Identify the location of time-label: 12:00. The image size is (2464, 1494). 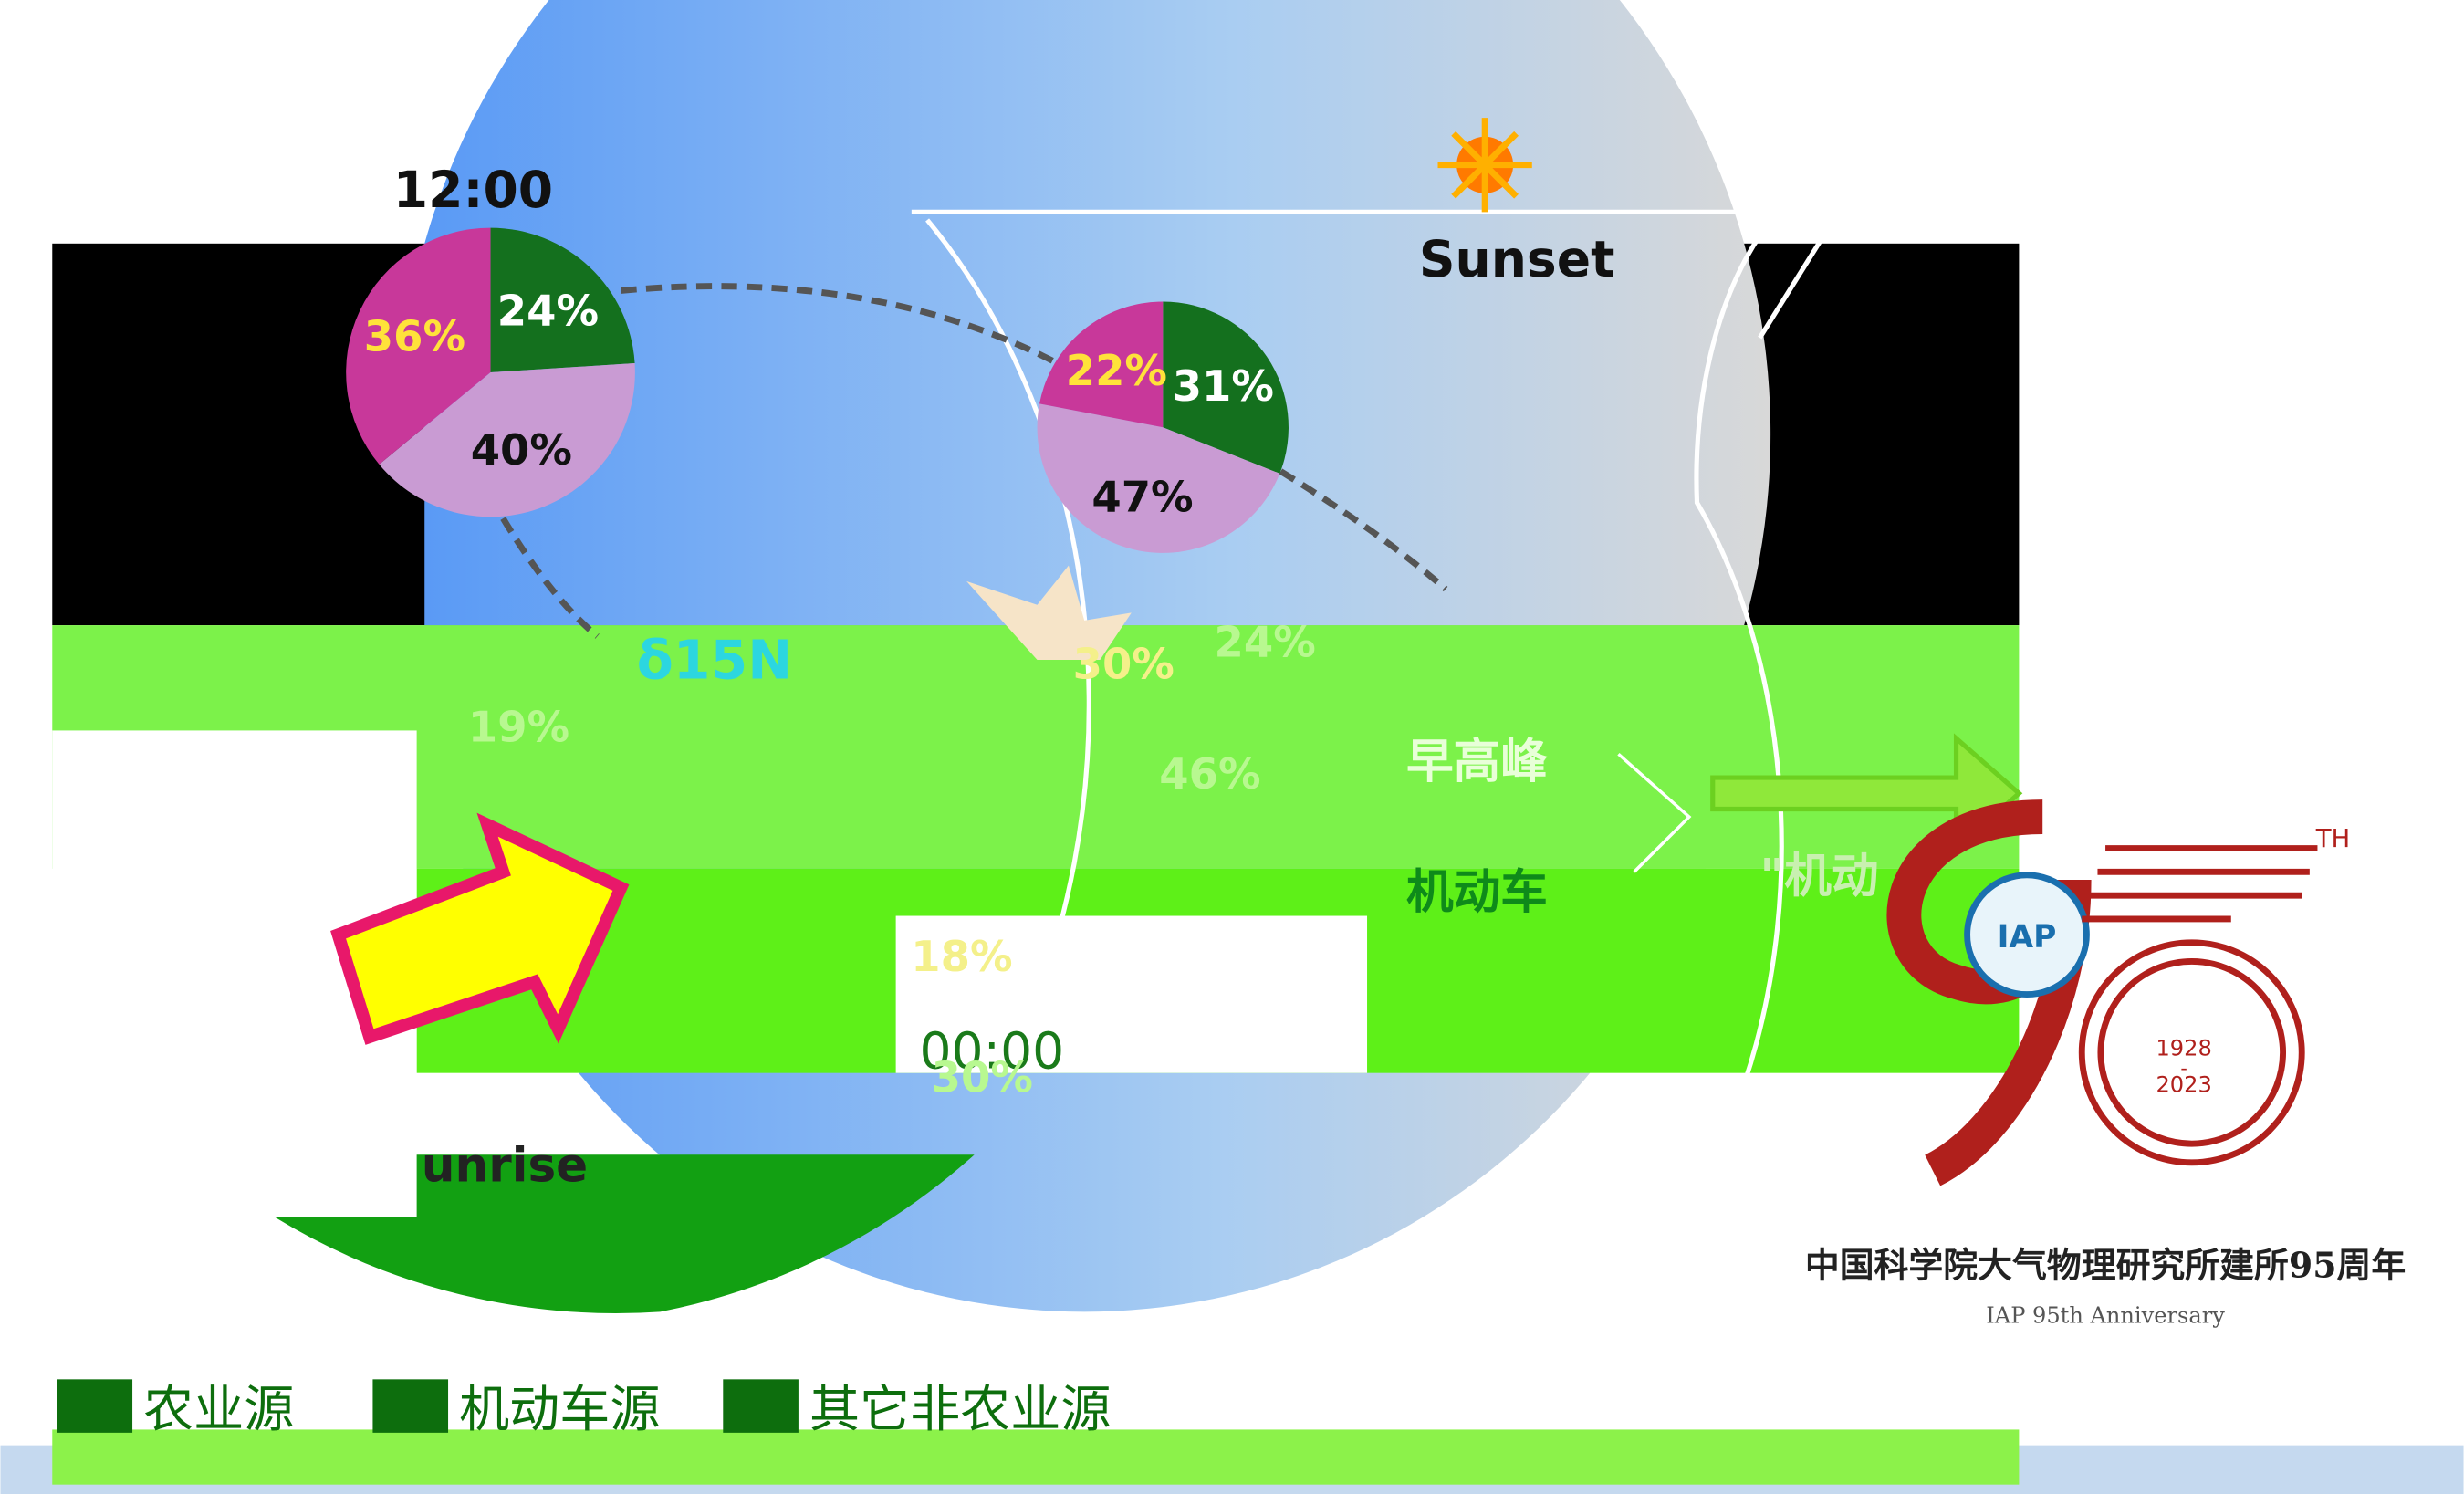
(473, 190).